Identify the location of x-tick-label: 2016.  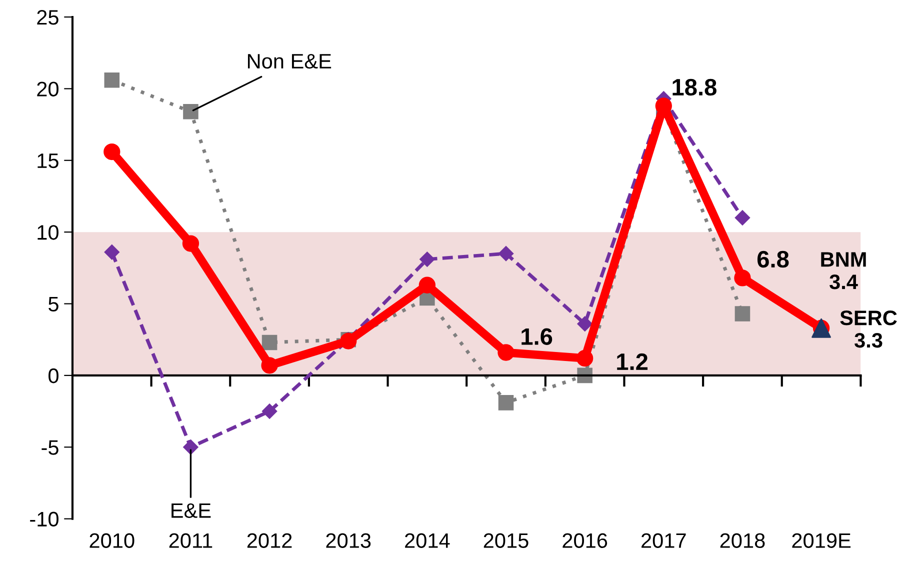
(585, 540).